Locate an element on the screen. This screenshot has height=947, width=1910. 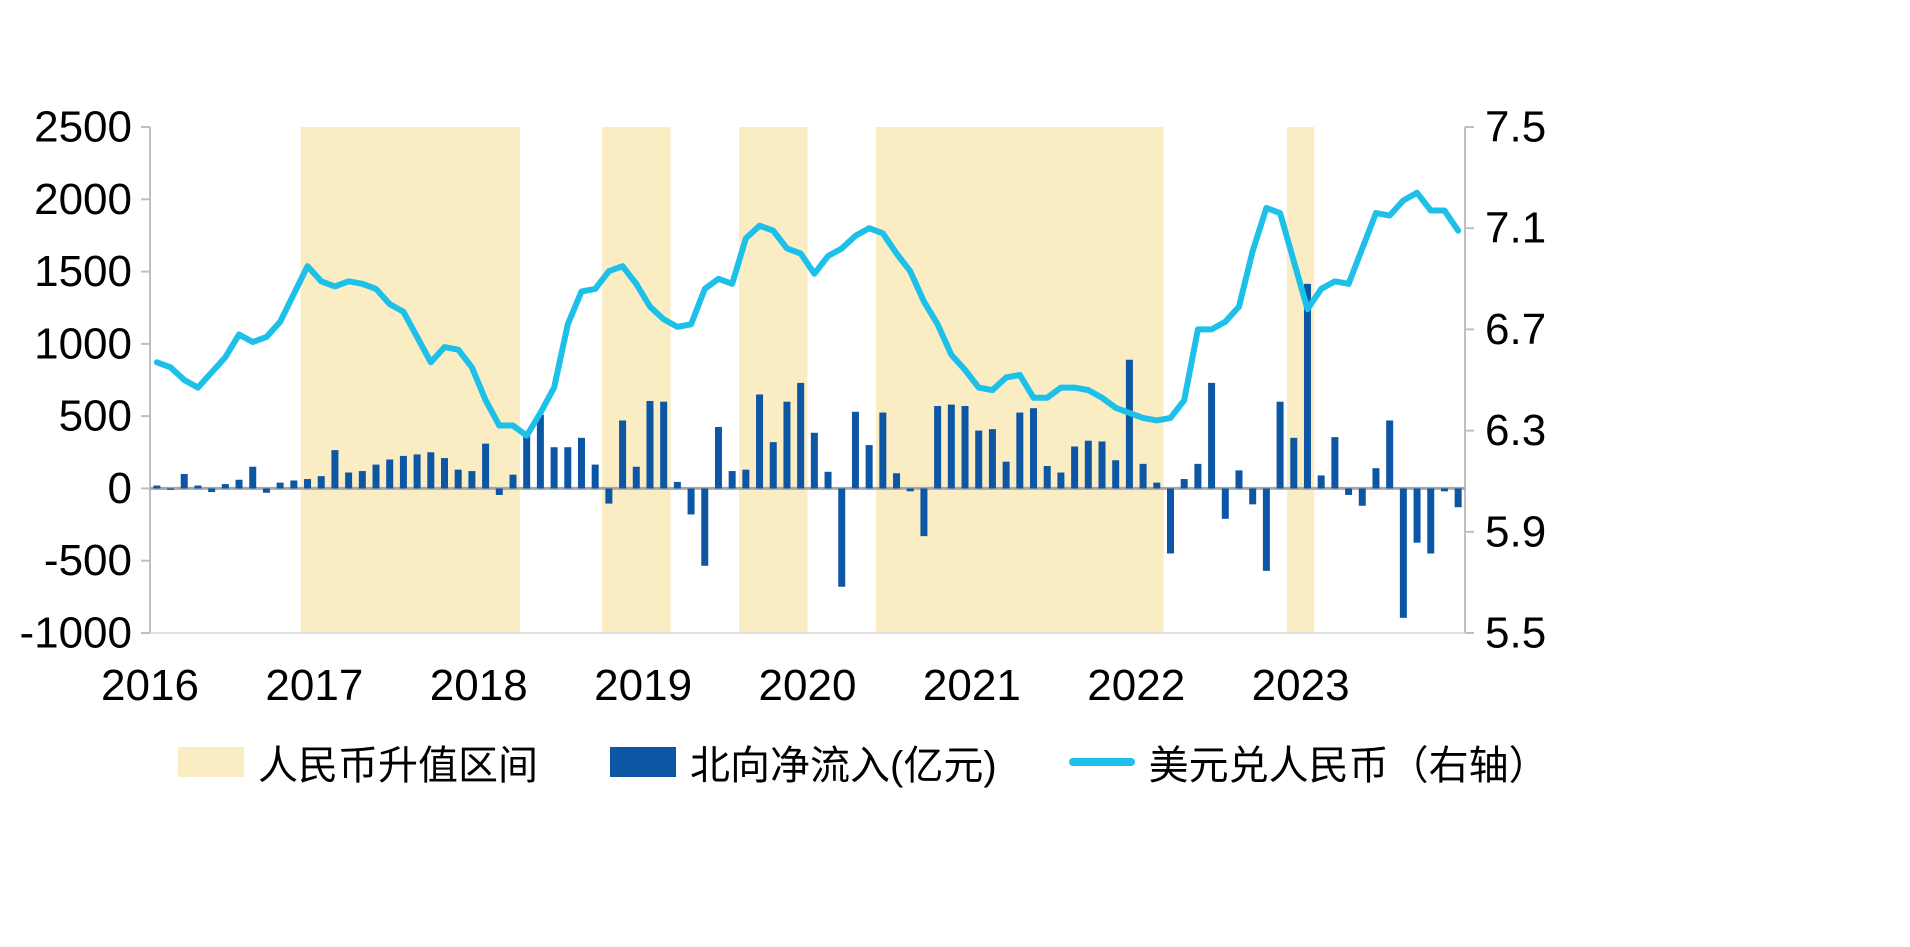
right-axis-tick-label: 7.1 is located at coordinates (1515, 228).